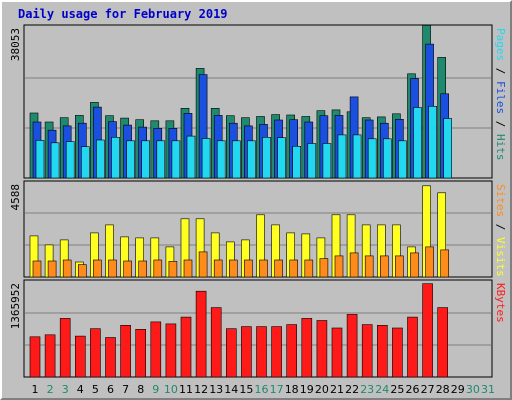 Image resolution: width=512 pixels, height=400 pixels. Describe the element at coordinates (201, 389) in the screenshot. I see `x-tick-label-day-12: 12` at that location.